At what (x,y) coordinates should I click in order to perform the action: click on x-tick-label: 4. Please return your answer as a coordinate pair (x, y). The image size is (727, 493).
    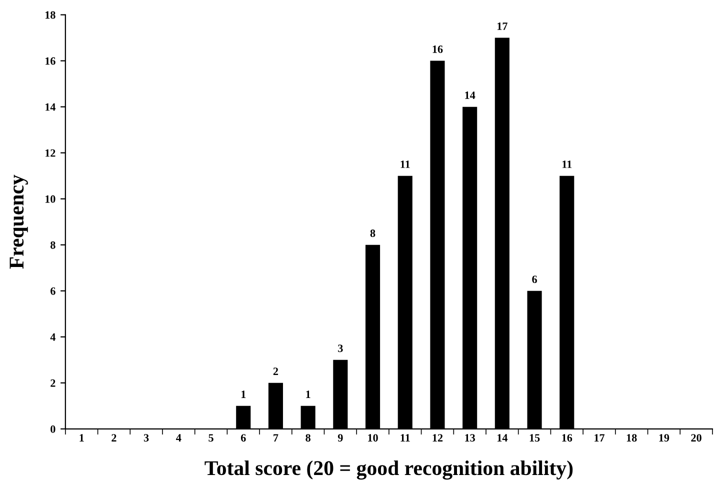
    Looking at the image, I should click on (179, 438).